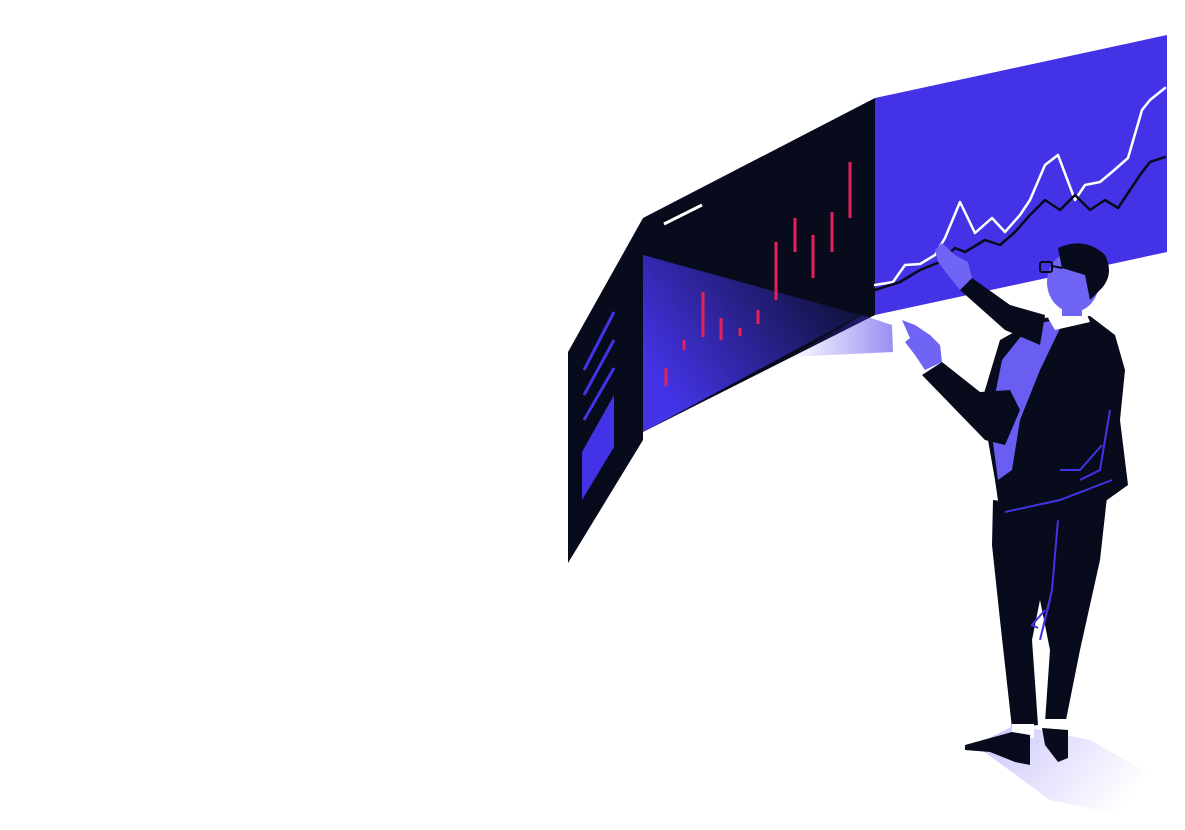 The image size is (1185, 830). What do you see at coordinates (1027, 399) in the screenshot?
I see `jacket-highlight` at bounding box center [1027, 399].